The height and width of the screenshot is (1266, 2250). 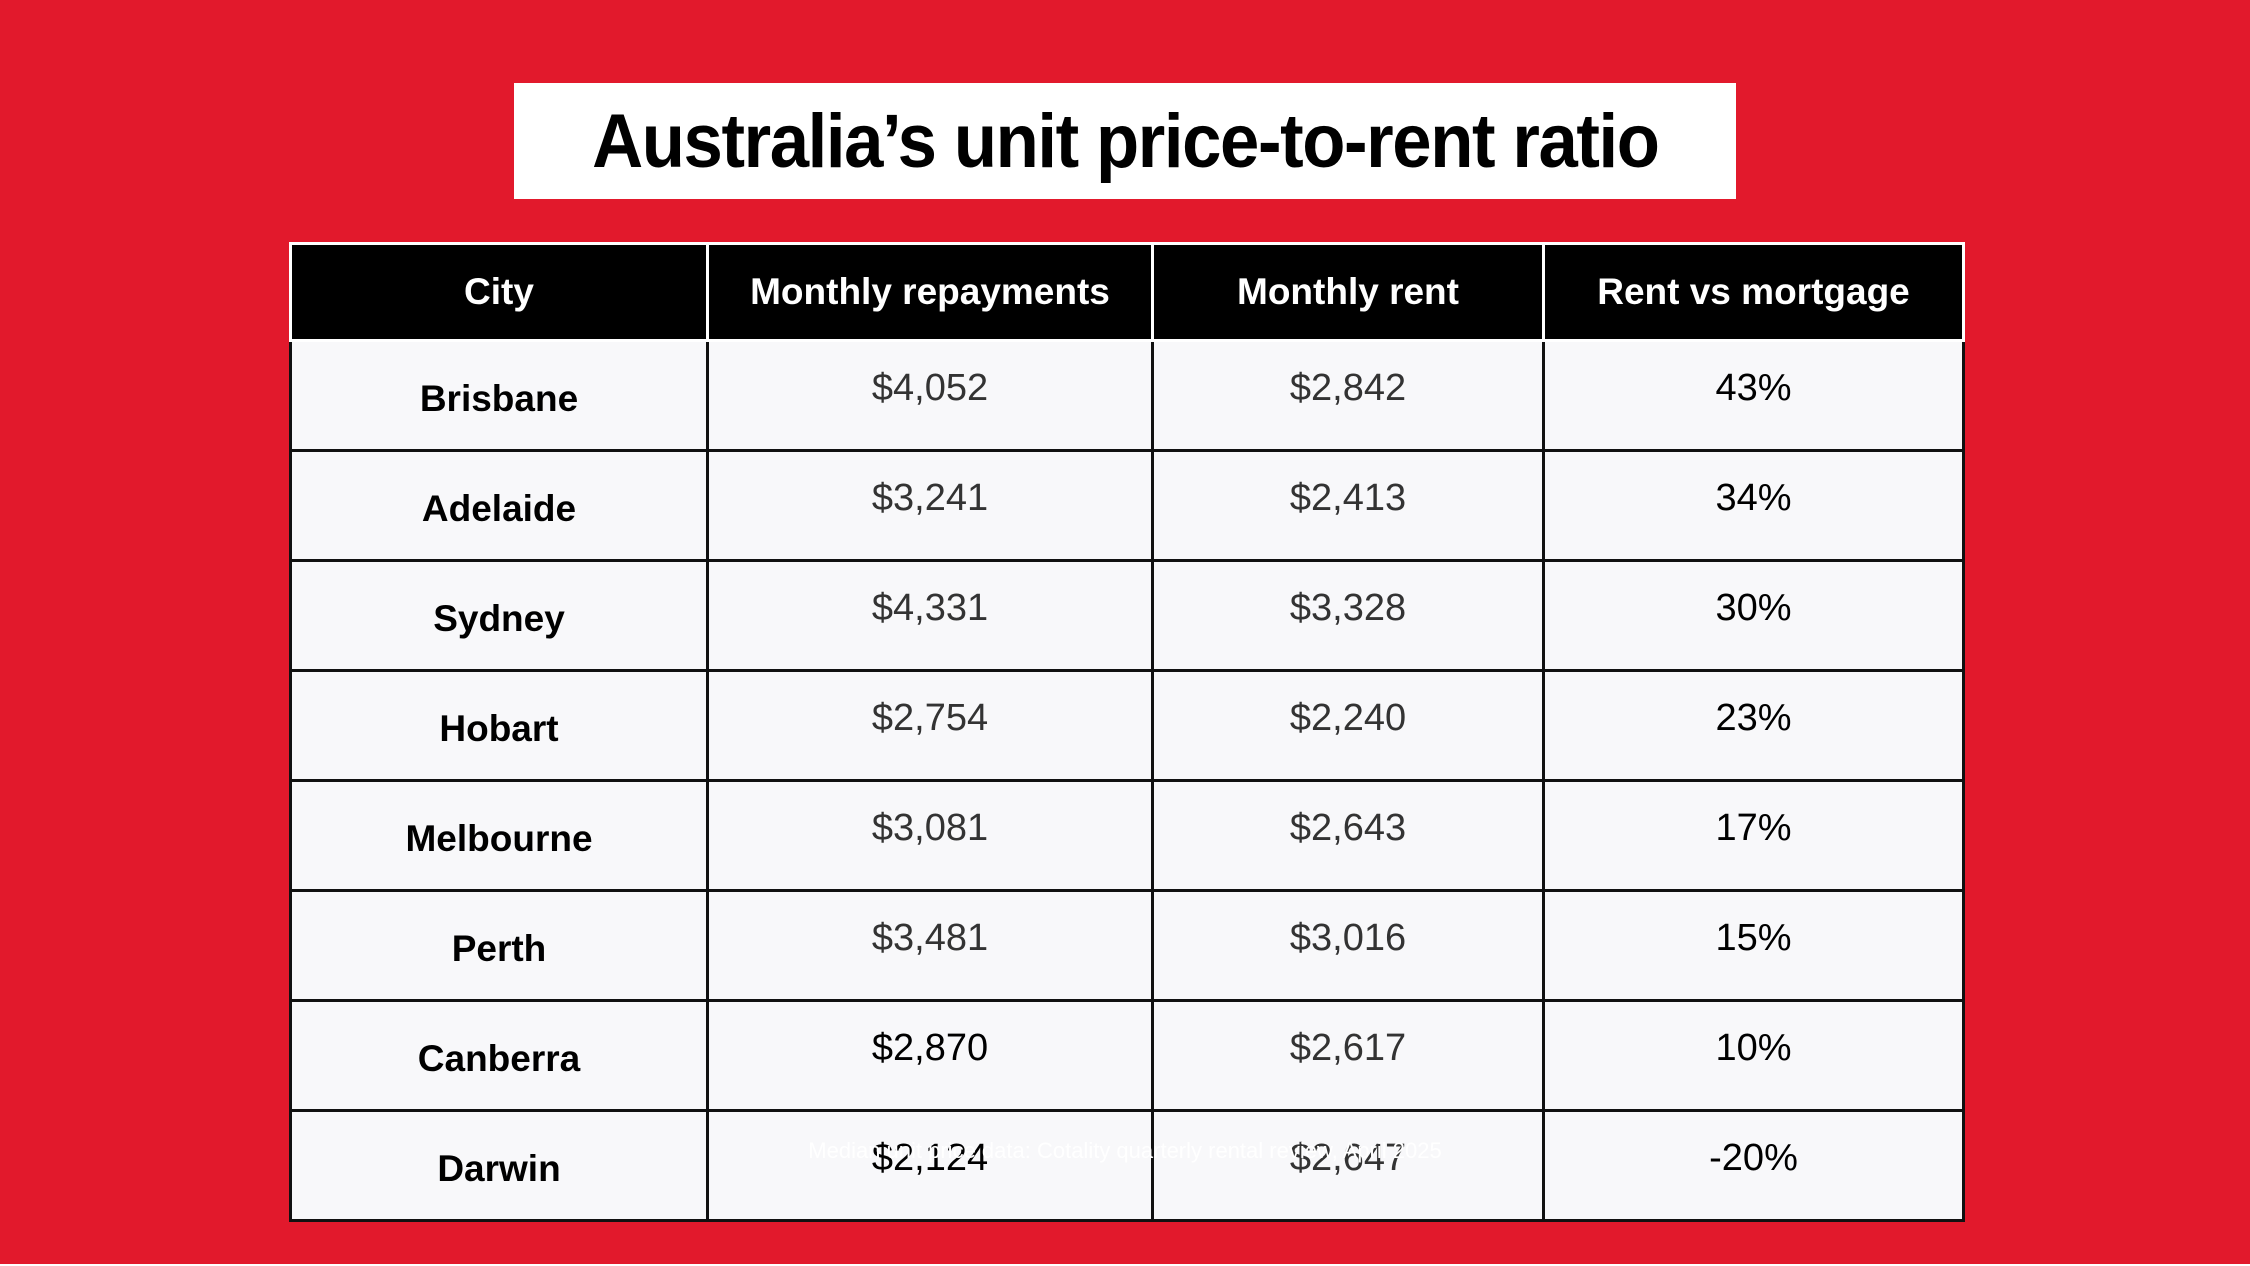 I want to click on ratio-cell: 43%, so click(x=1753, y=395).